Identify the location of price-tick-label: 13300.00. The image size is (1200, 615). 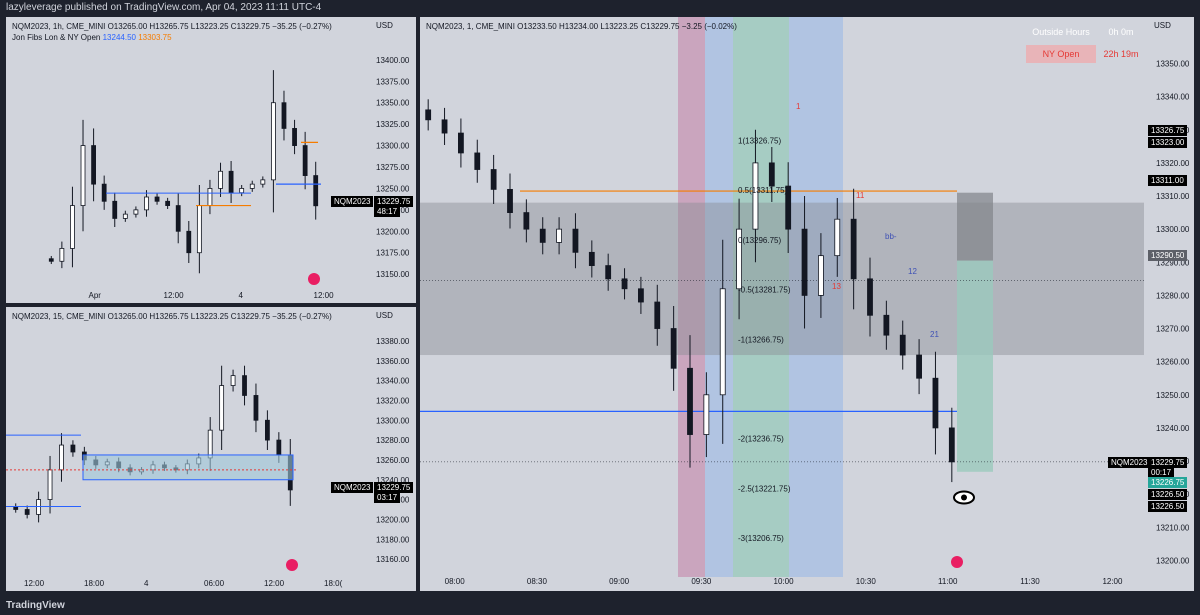
(393, 420).